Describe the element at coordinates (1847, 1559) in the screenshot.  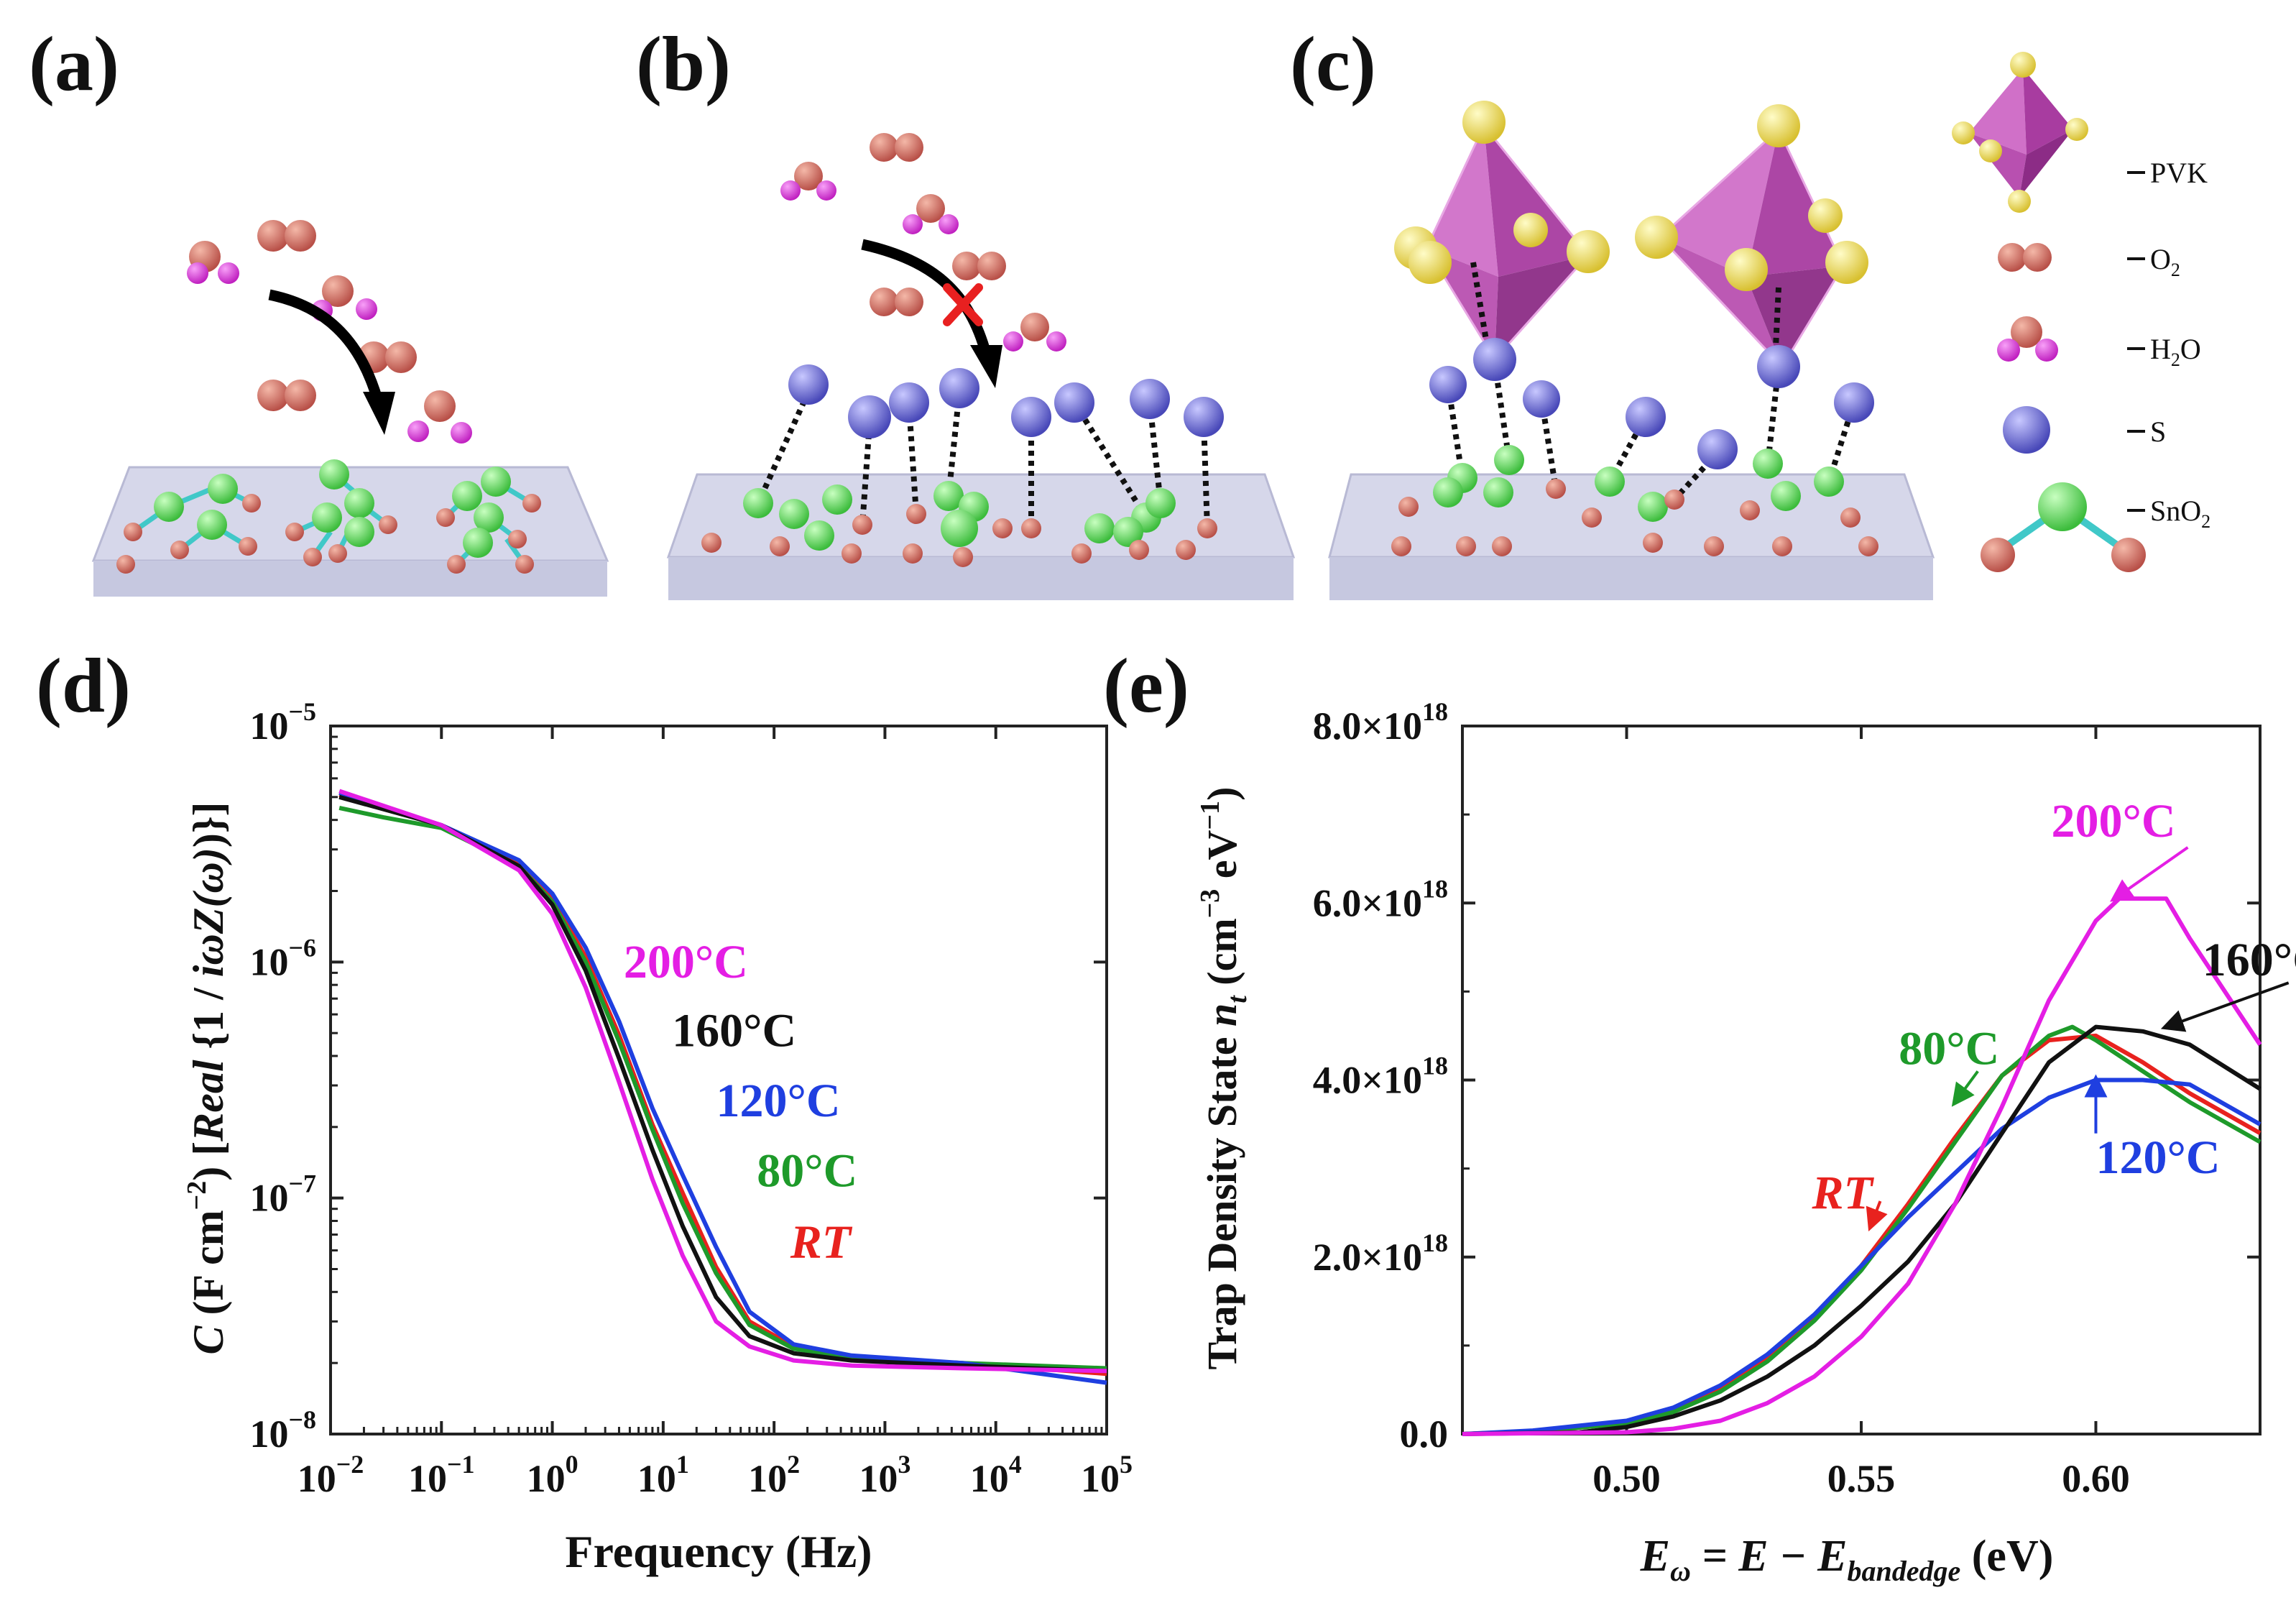
I see `chart-e-xlabel: Eω = E − Ebandedge (eV)` at that location.